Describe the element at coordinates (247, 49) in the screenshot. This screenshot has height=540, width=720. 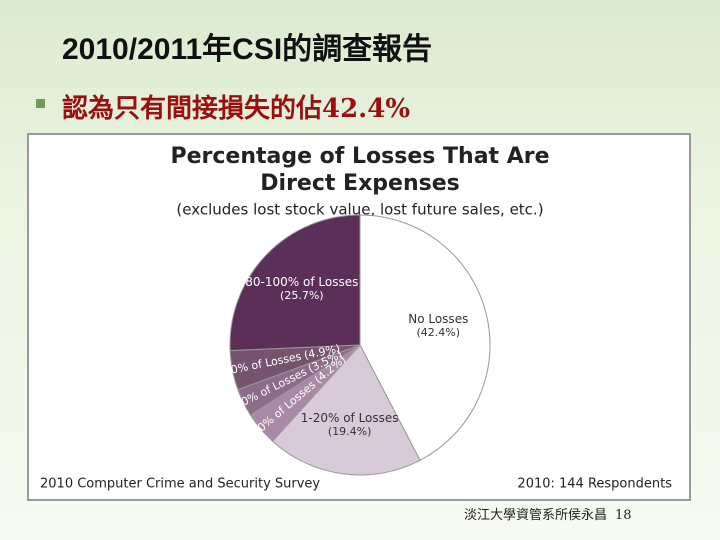
I see `slide-title: 2010/2011年CSI的調查報告` at that location.